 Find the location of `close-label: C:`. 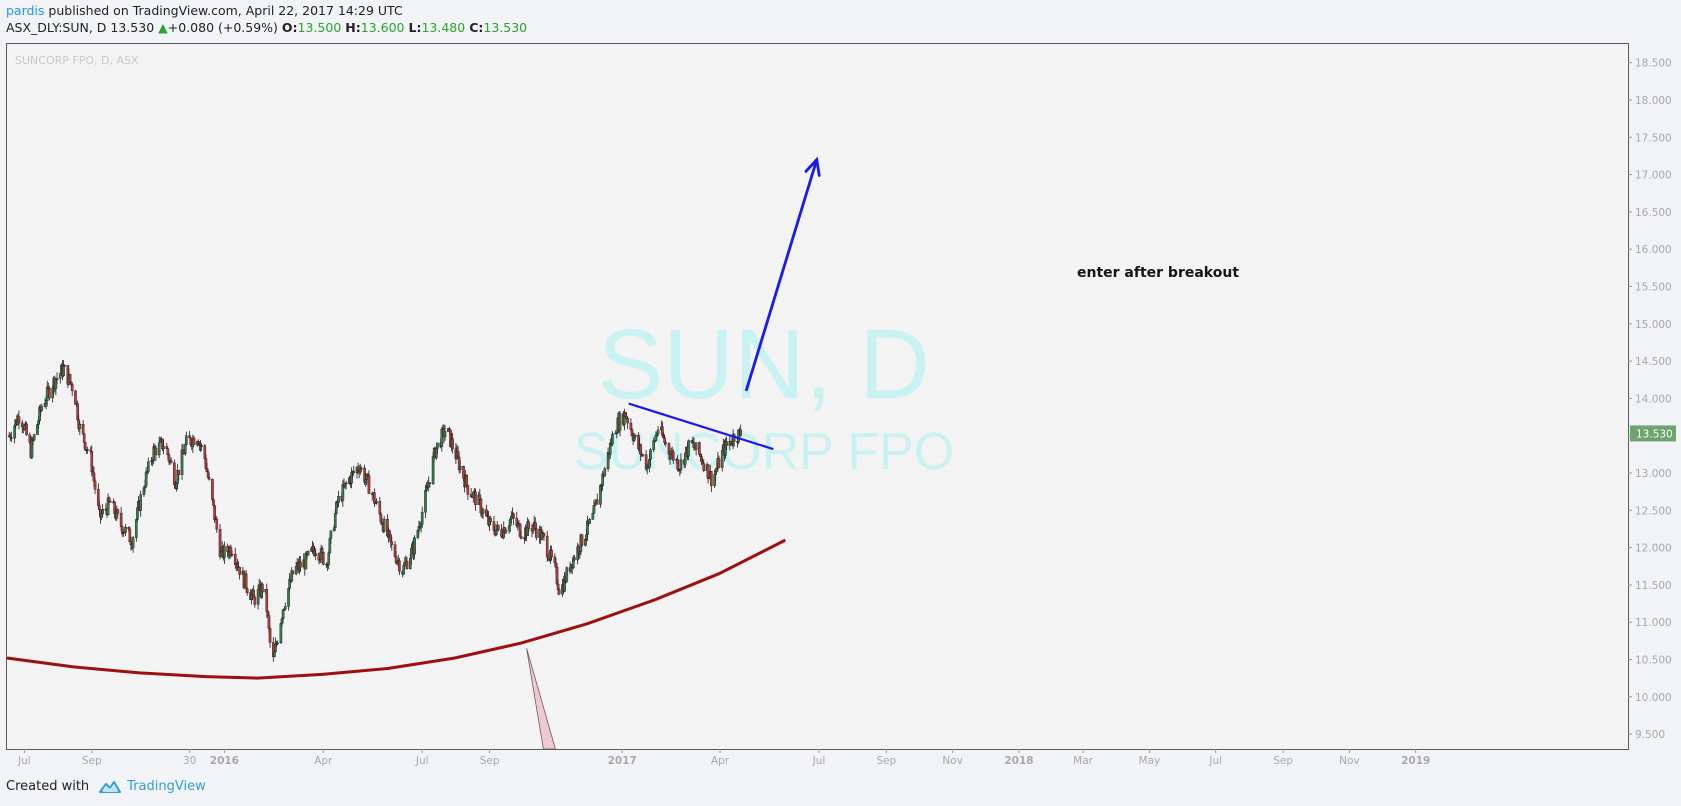

close-label: C: is located at coordinates (476, 27).